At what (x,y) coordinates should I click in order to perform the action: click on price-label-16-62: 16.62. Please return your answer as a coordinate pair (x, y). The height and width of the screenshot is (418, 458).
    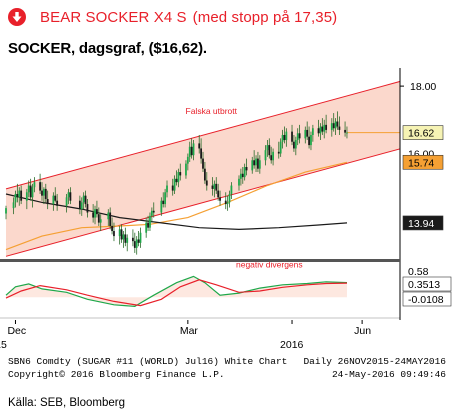
    Looking at the image, I should click on (423, 132).